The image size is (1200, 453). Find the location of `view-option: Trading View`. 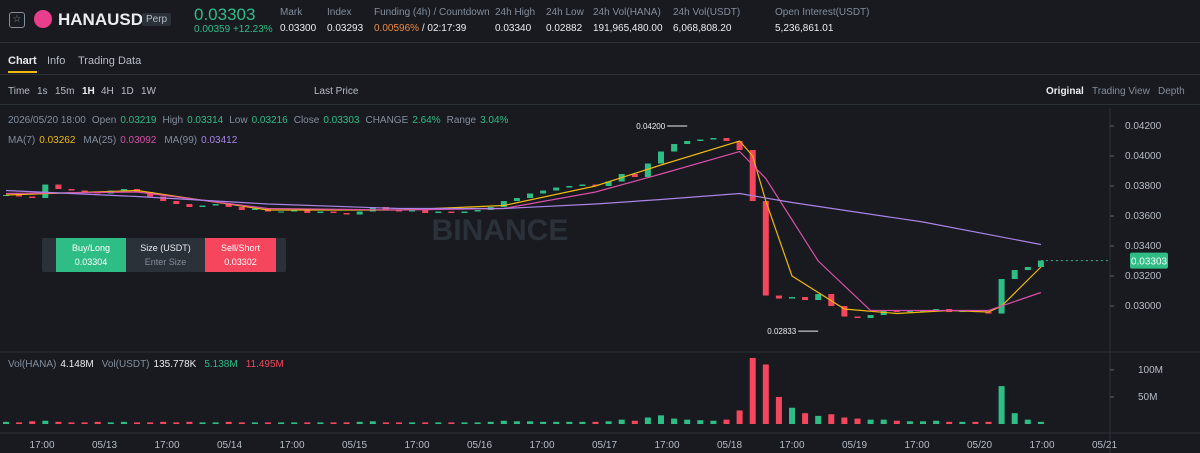

view-option: Trading View is located at coordinates (1121, 91).